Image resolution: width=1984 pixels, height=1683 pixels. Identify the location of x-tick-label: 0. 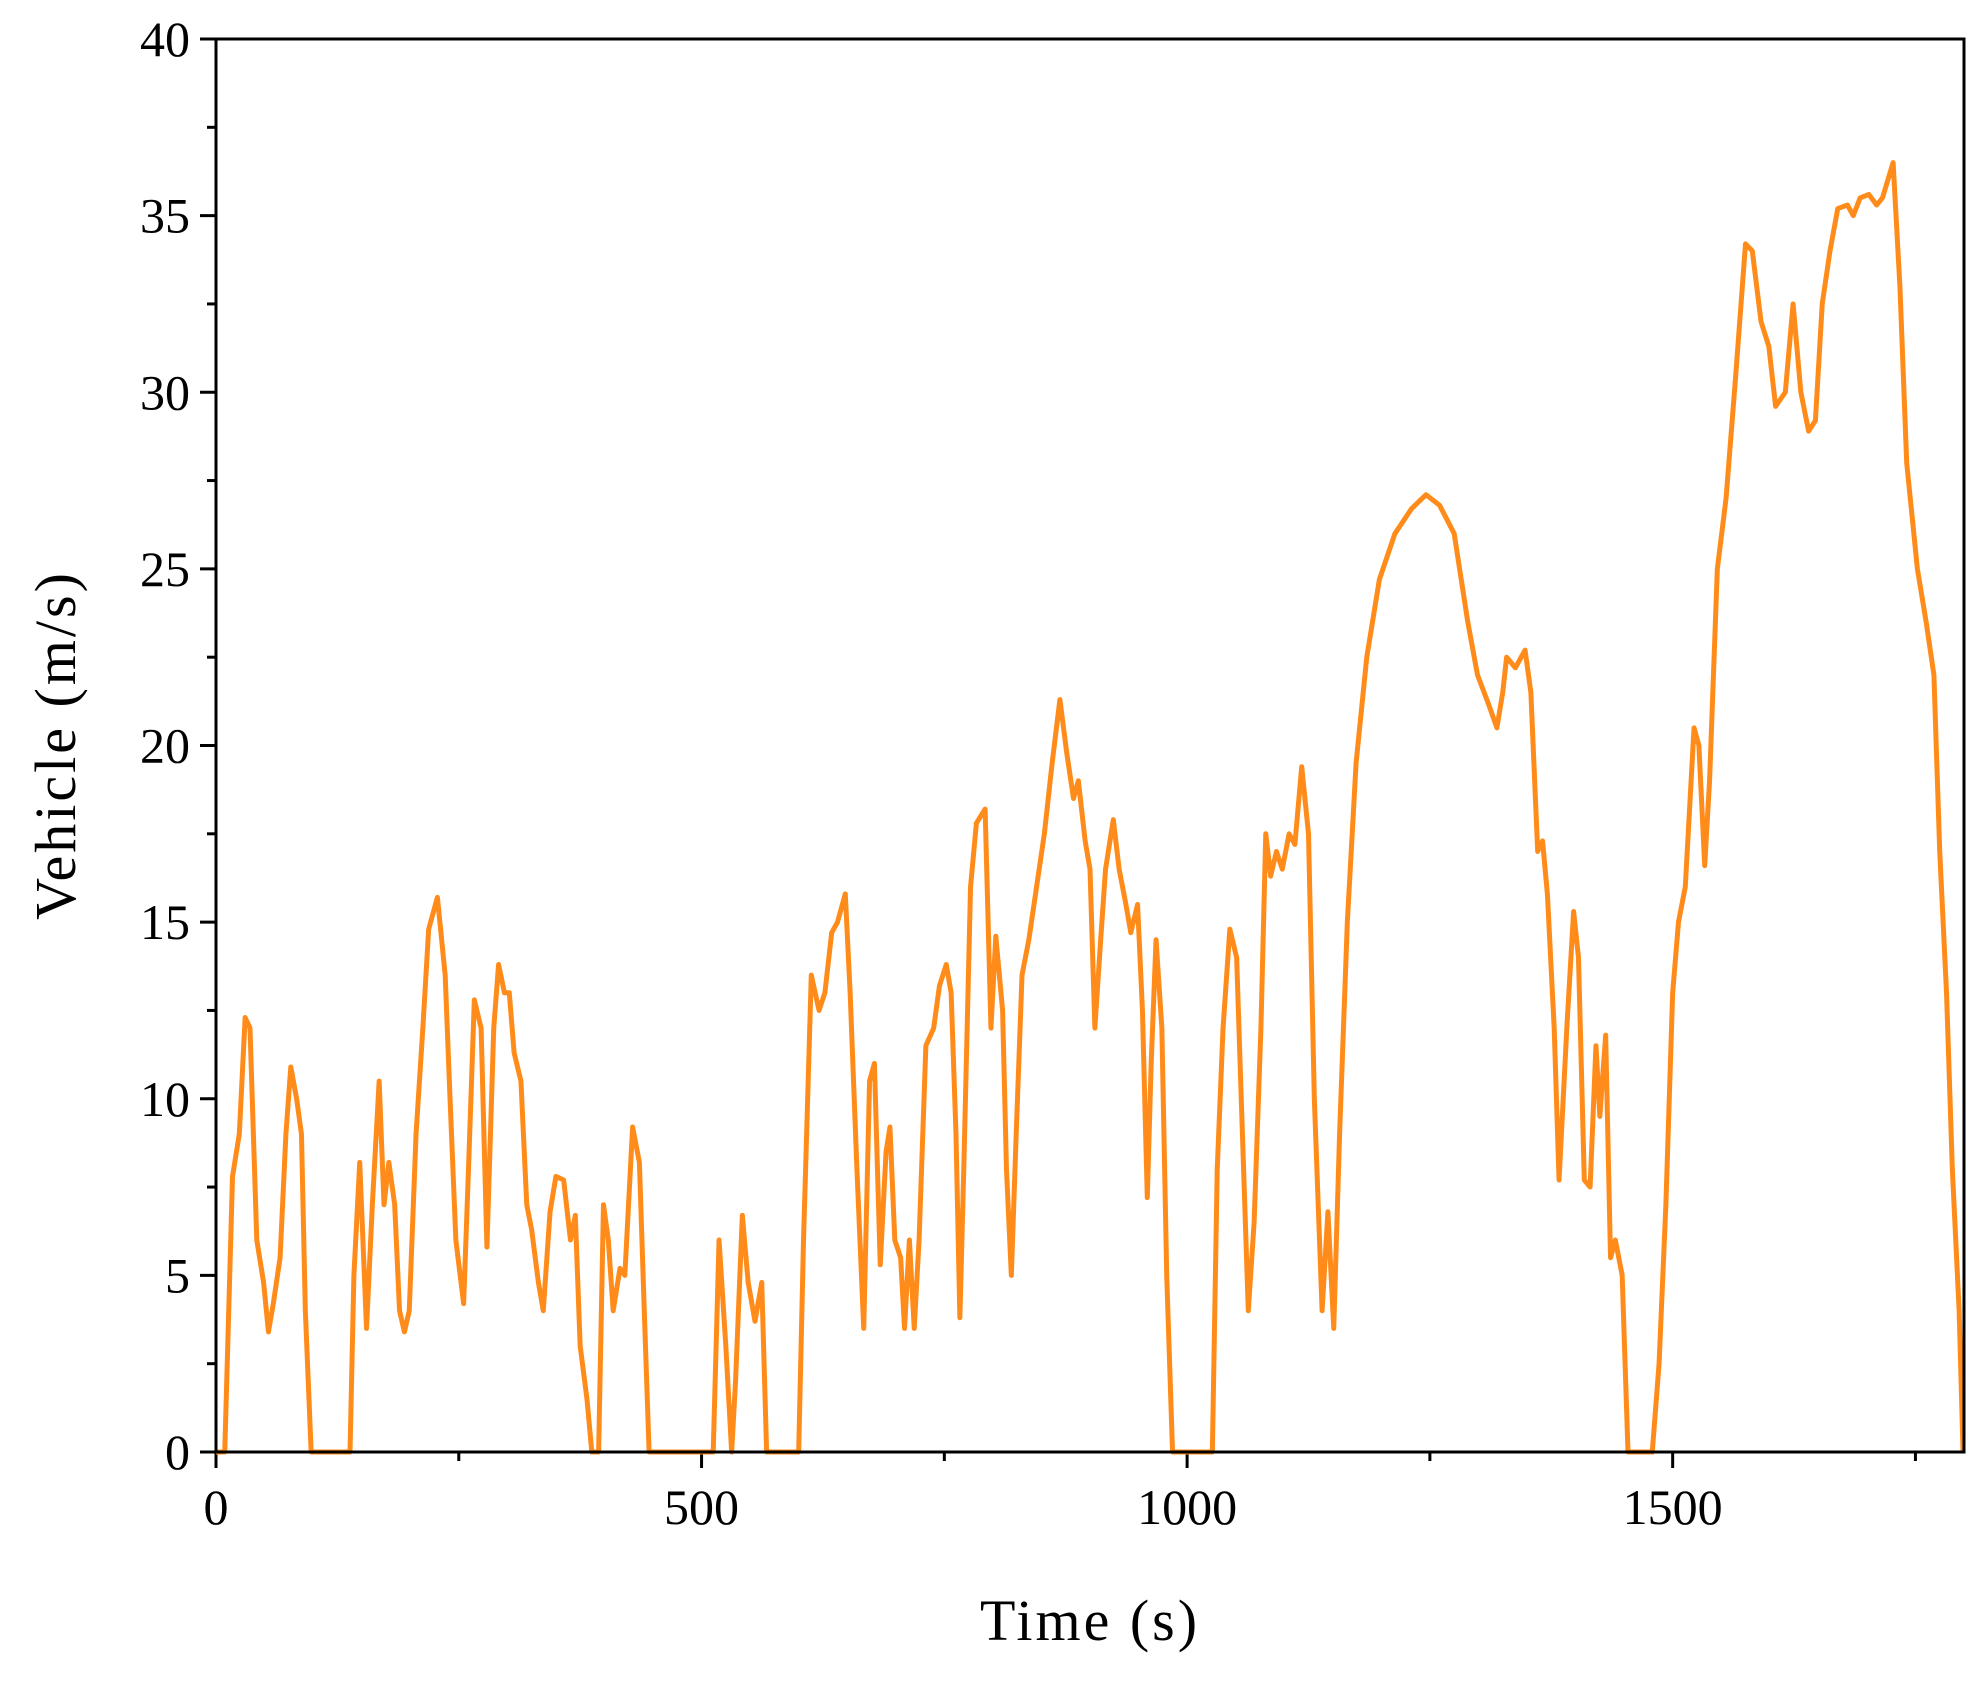
(216, 1507).